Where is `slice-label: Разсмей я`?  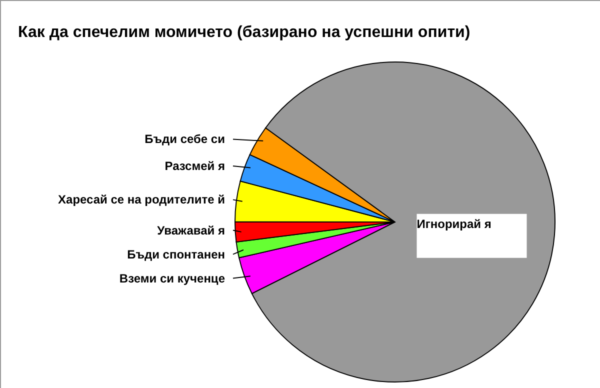 slice-label: Разсмей я is located at coordinates (194, 166).